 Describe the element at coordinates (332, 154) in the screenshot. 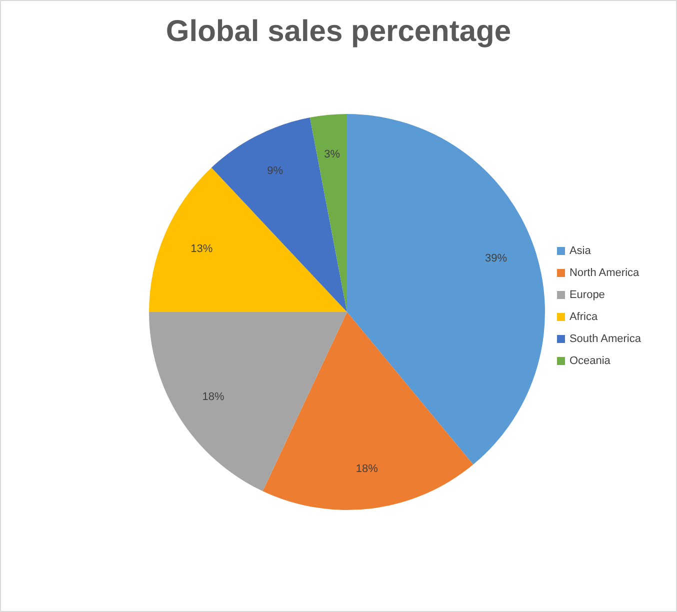

I see `data-label: 3%` at that location.